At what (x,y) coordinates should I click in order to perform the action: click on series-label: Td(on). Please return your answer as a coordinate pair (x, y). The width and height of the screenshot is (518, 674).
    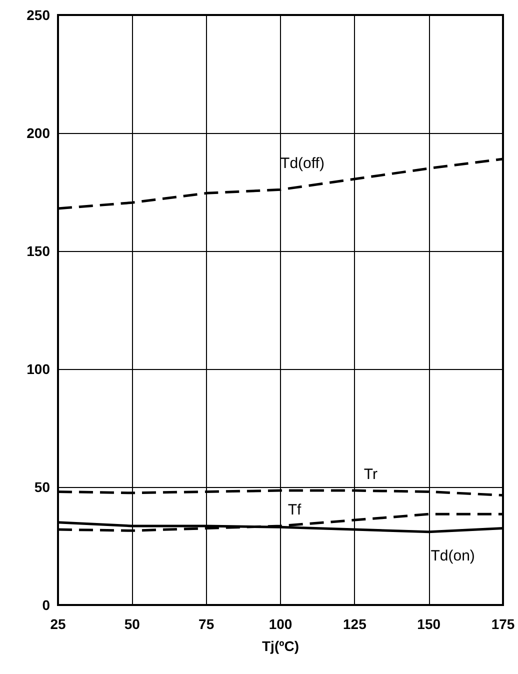
    Looking at the image, I should click on (452, 555).